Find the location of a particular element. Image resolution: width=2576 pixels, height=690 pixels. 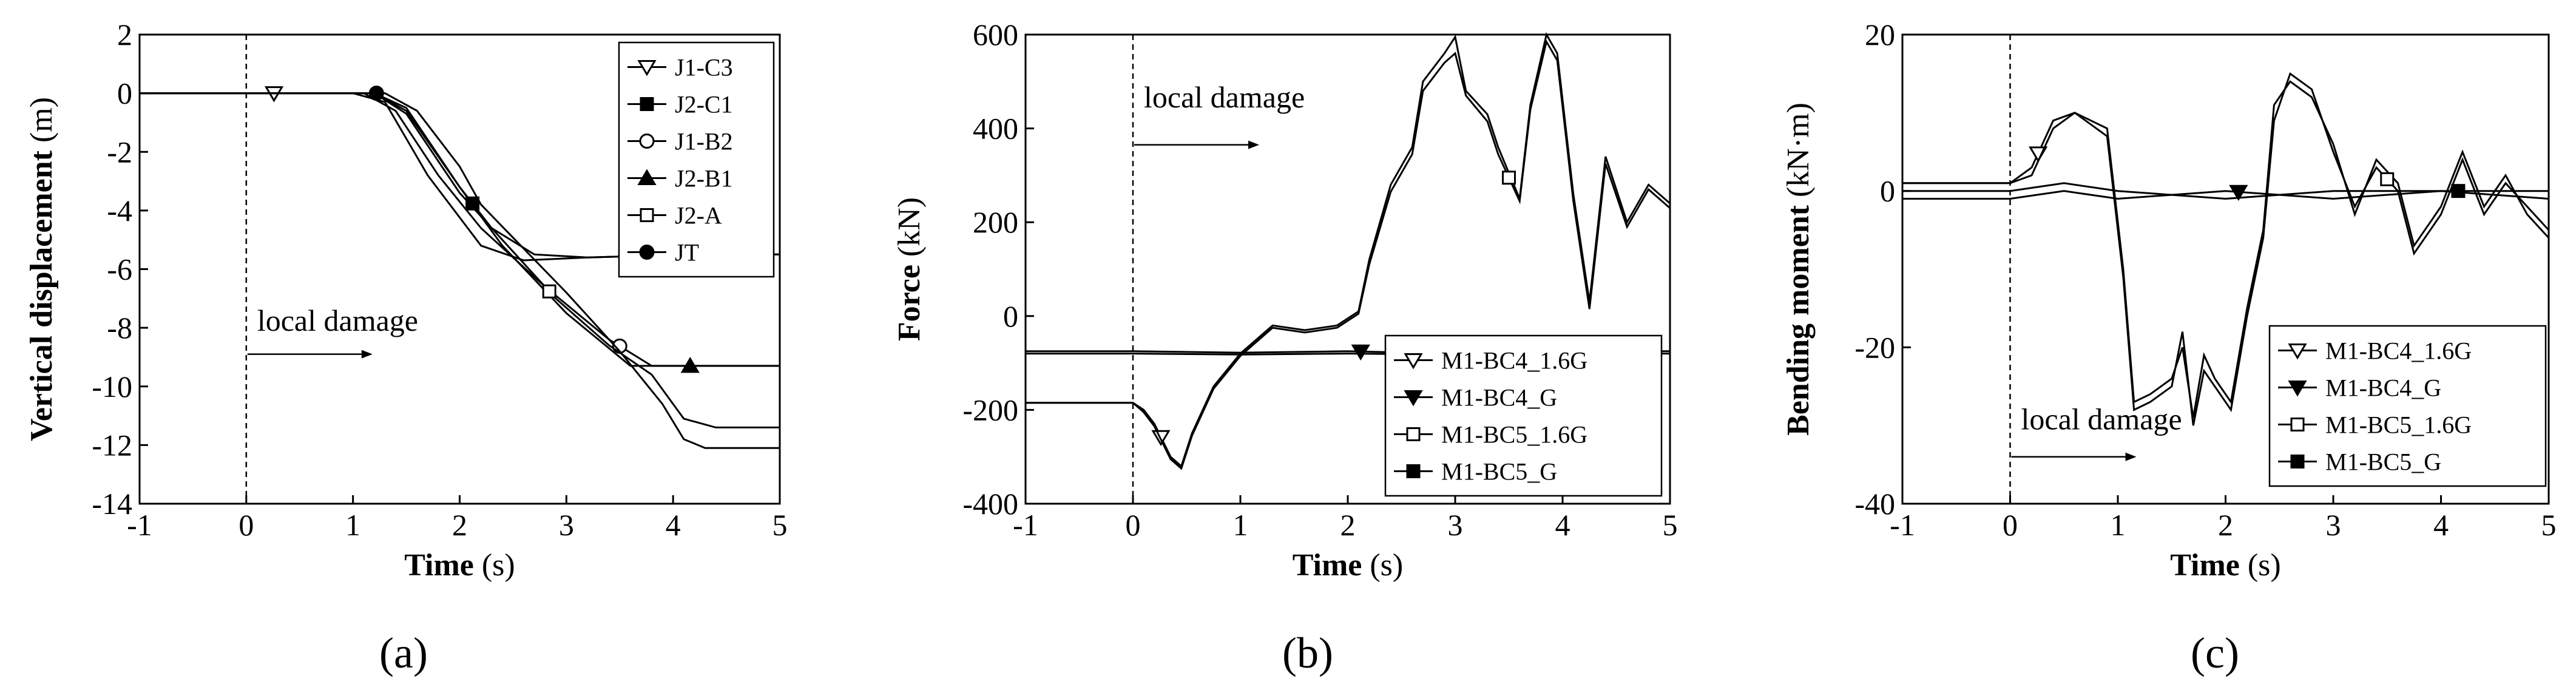

y-tick-label: -8 is located at coordinates (119, 328).